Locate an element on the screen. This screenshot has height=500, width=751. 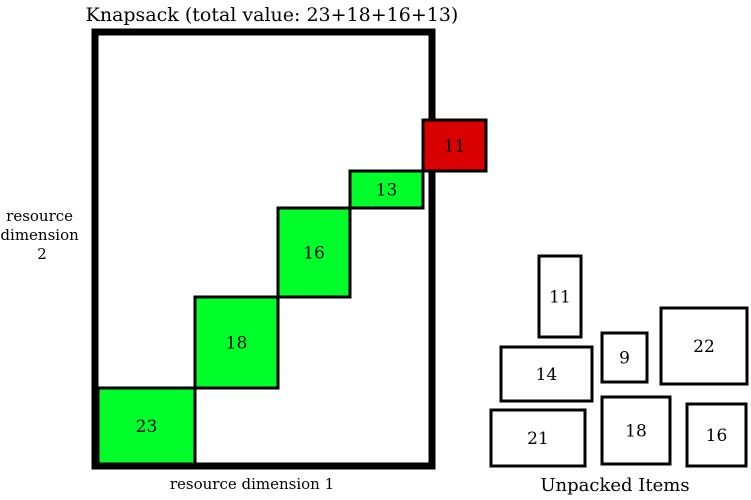
y-axis-label-line-3: 2 is located at coordinates (42, 254).